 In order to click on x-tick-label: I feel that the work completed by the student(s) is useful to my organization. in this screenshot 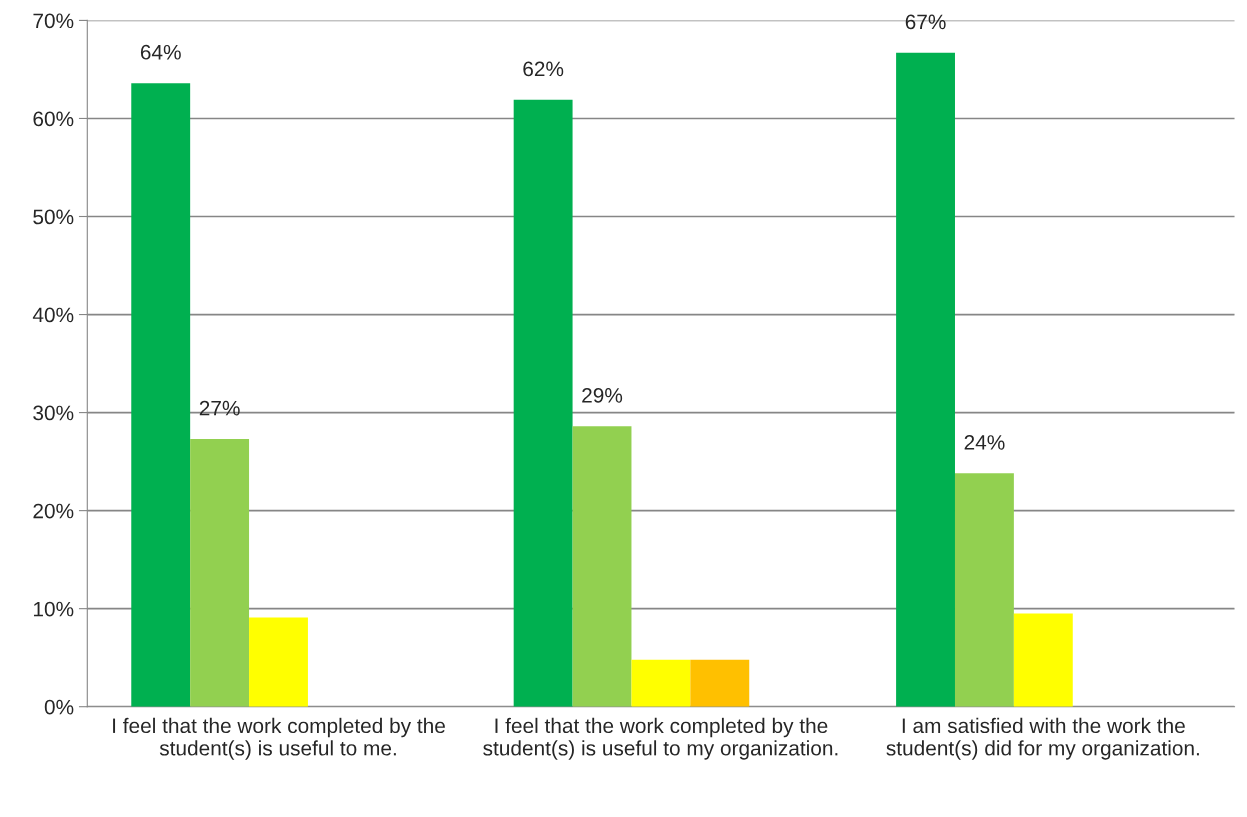, I will do `click(660, 738)`.